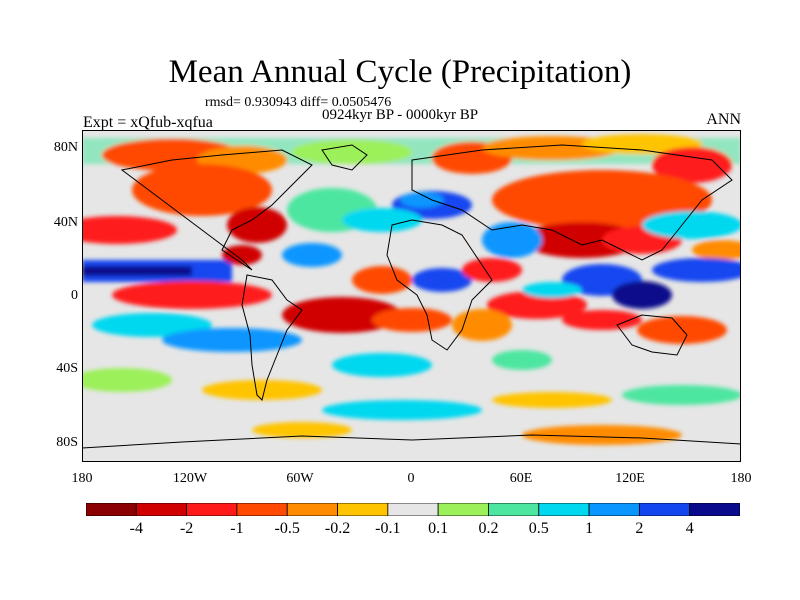 The width and height of the screenshot is (800, 600). I want to click on lat-tick-label: 0, so click(74, 295).